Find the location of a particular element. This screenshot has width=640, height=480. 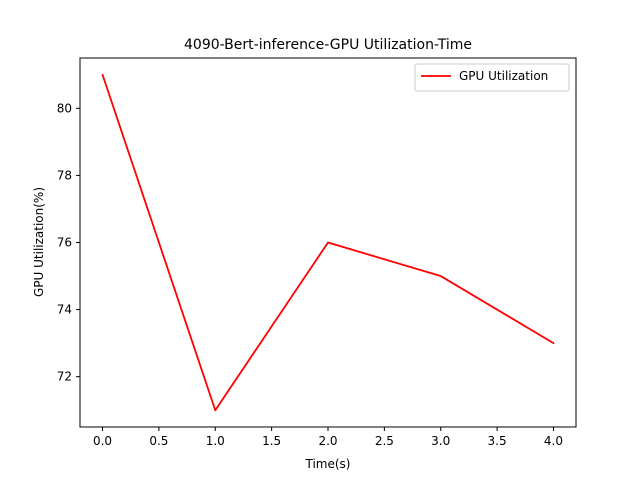

y-axis-ticks: 72 74 76 78 80 is located at coordinates (68, 242).